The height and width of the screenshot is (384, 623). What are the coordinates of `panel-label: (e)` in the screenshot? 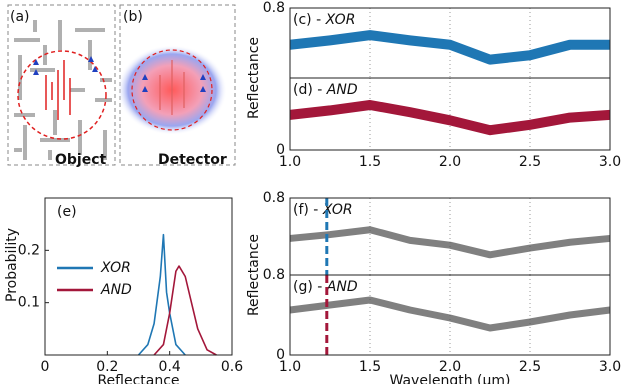 It's located at (67, 212).